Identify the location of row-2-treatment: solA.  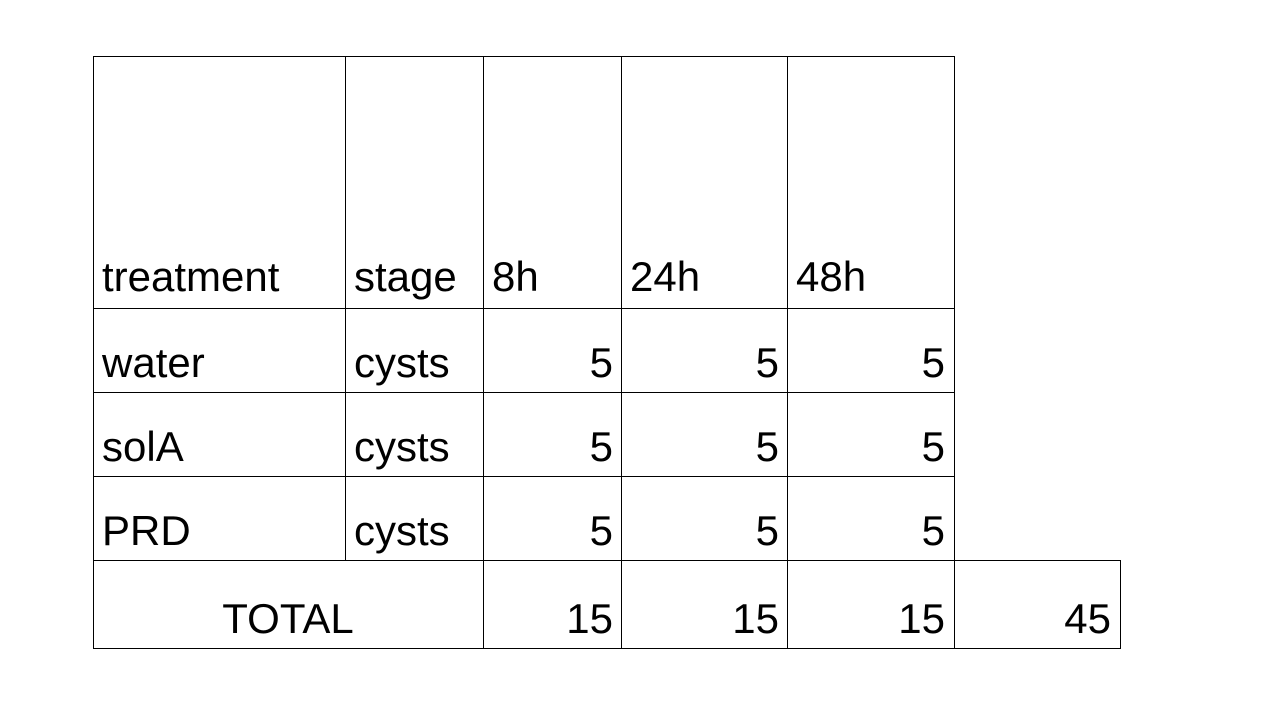
(143, 446).